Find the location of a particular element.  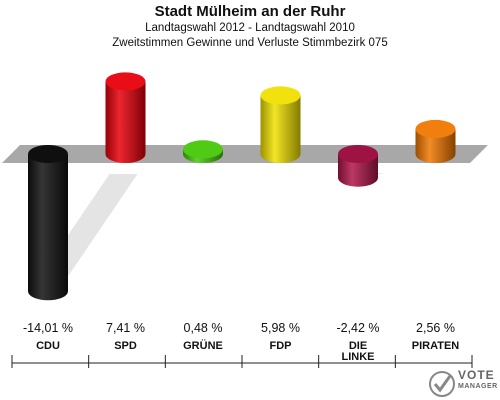

value-label-cdu: -14,01 % is located at coordinates (48, 328).